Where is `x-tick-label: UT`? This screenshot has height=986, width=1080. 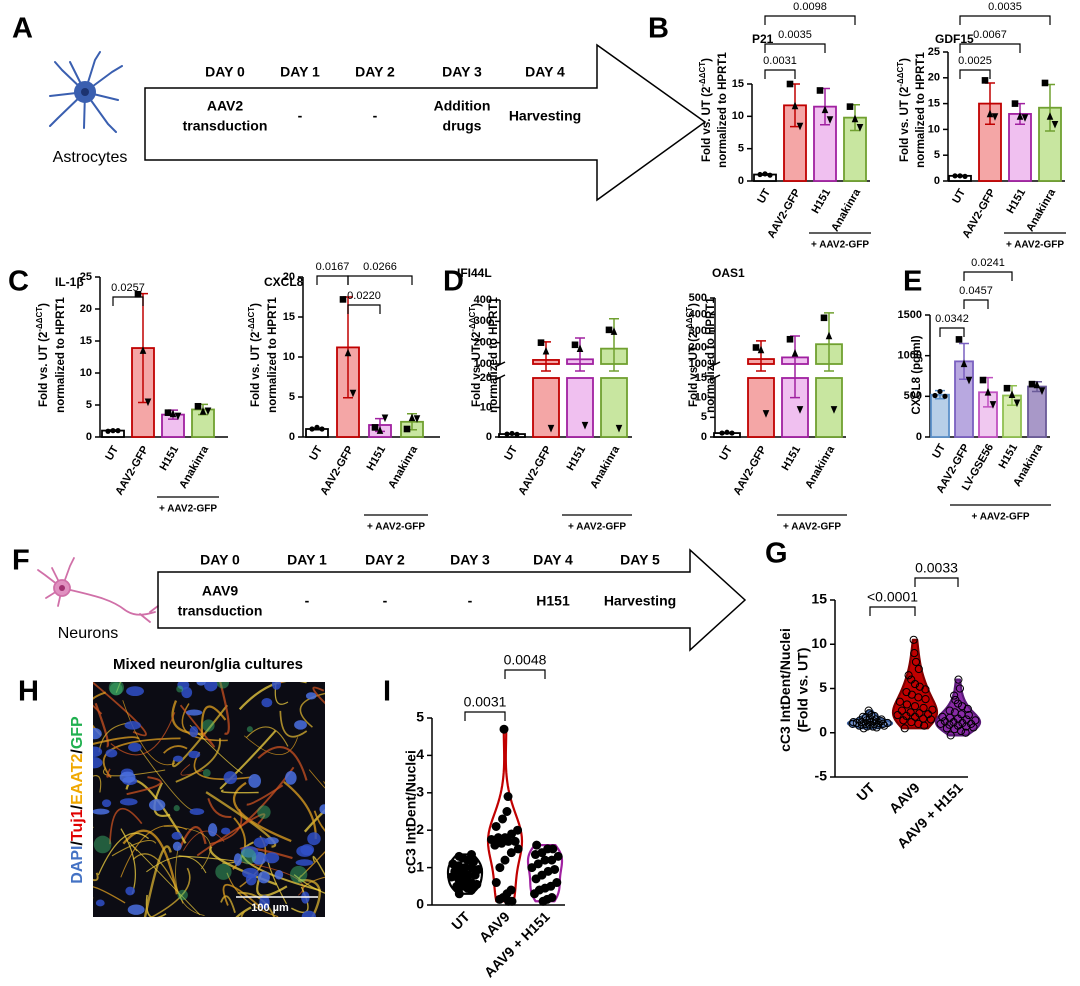
x-tick-label: UT is located at coordinates (865, 791).